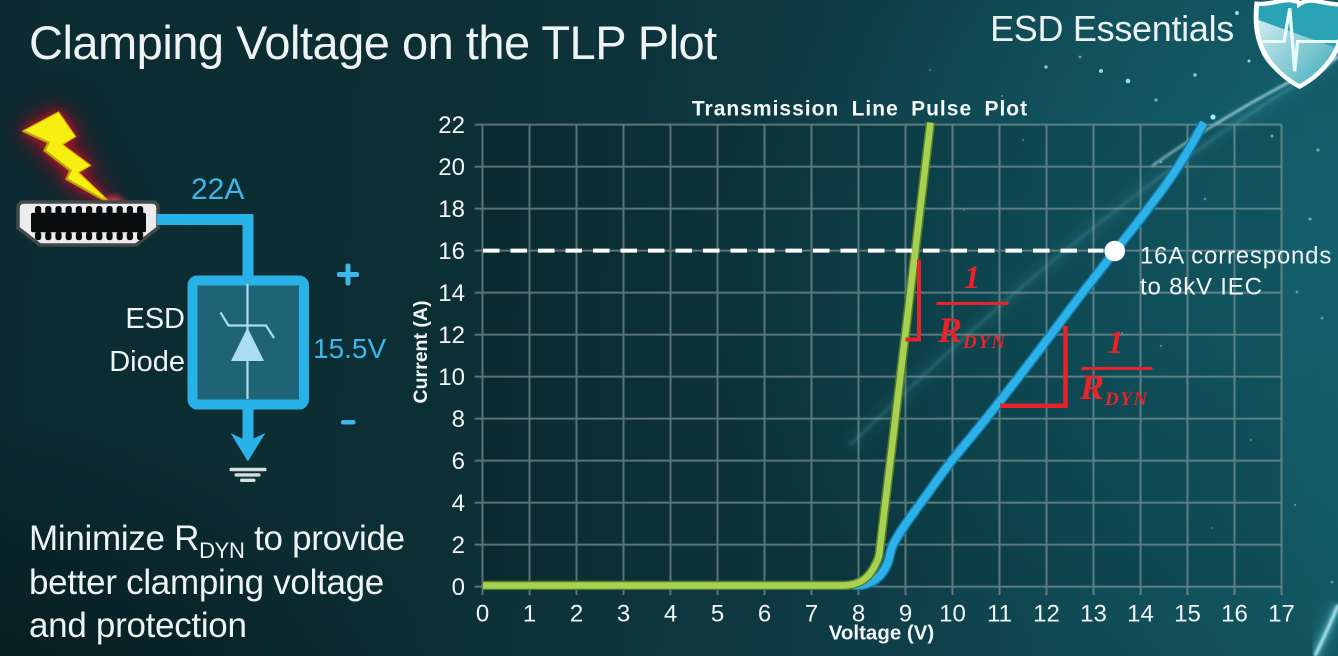 The image size is (1338, 656). I want to click on svg-text: 17, so click(1281, 614).